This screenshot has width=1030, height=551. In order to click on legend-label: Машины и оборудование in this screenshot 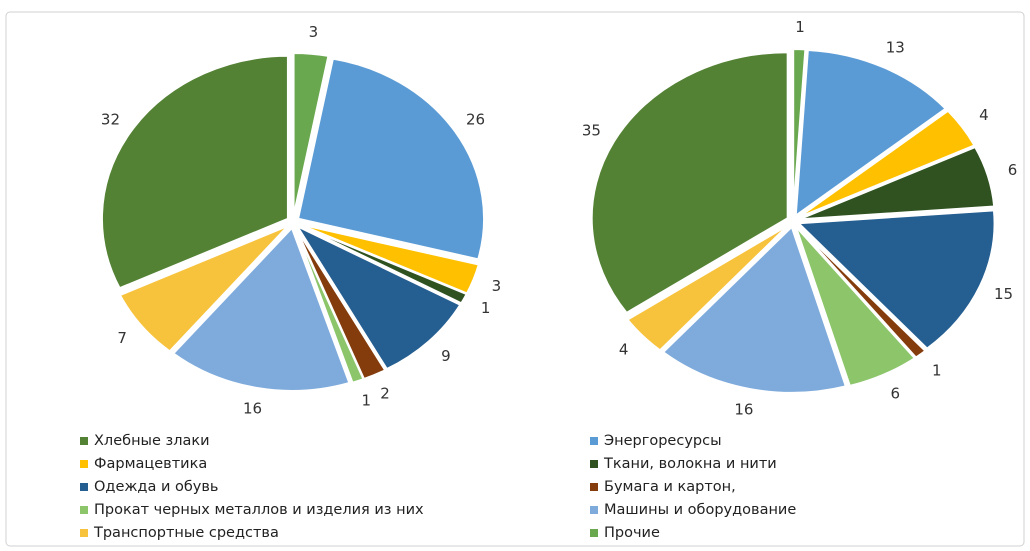, I will do `click(700, 510)`.